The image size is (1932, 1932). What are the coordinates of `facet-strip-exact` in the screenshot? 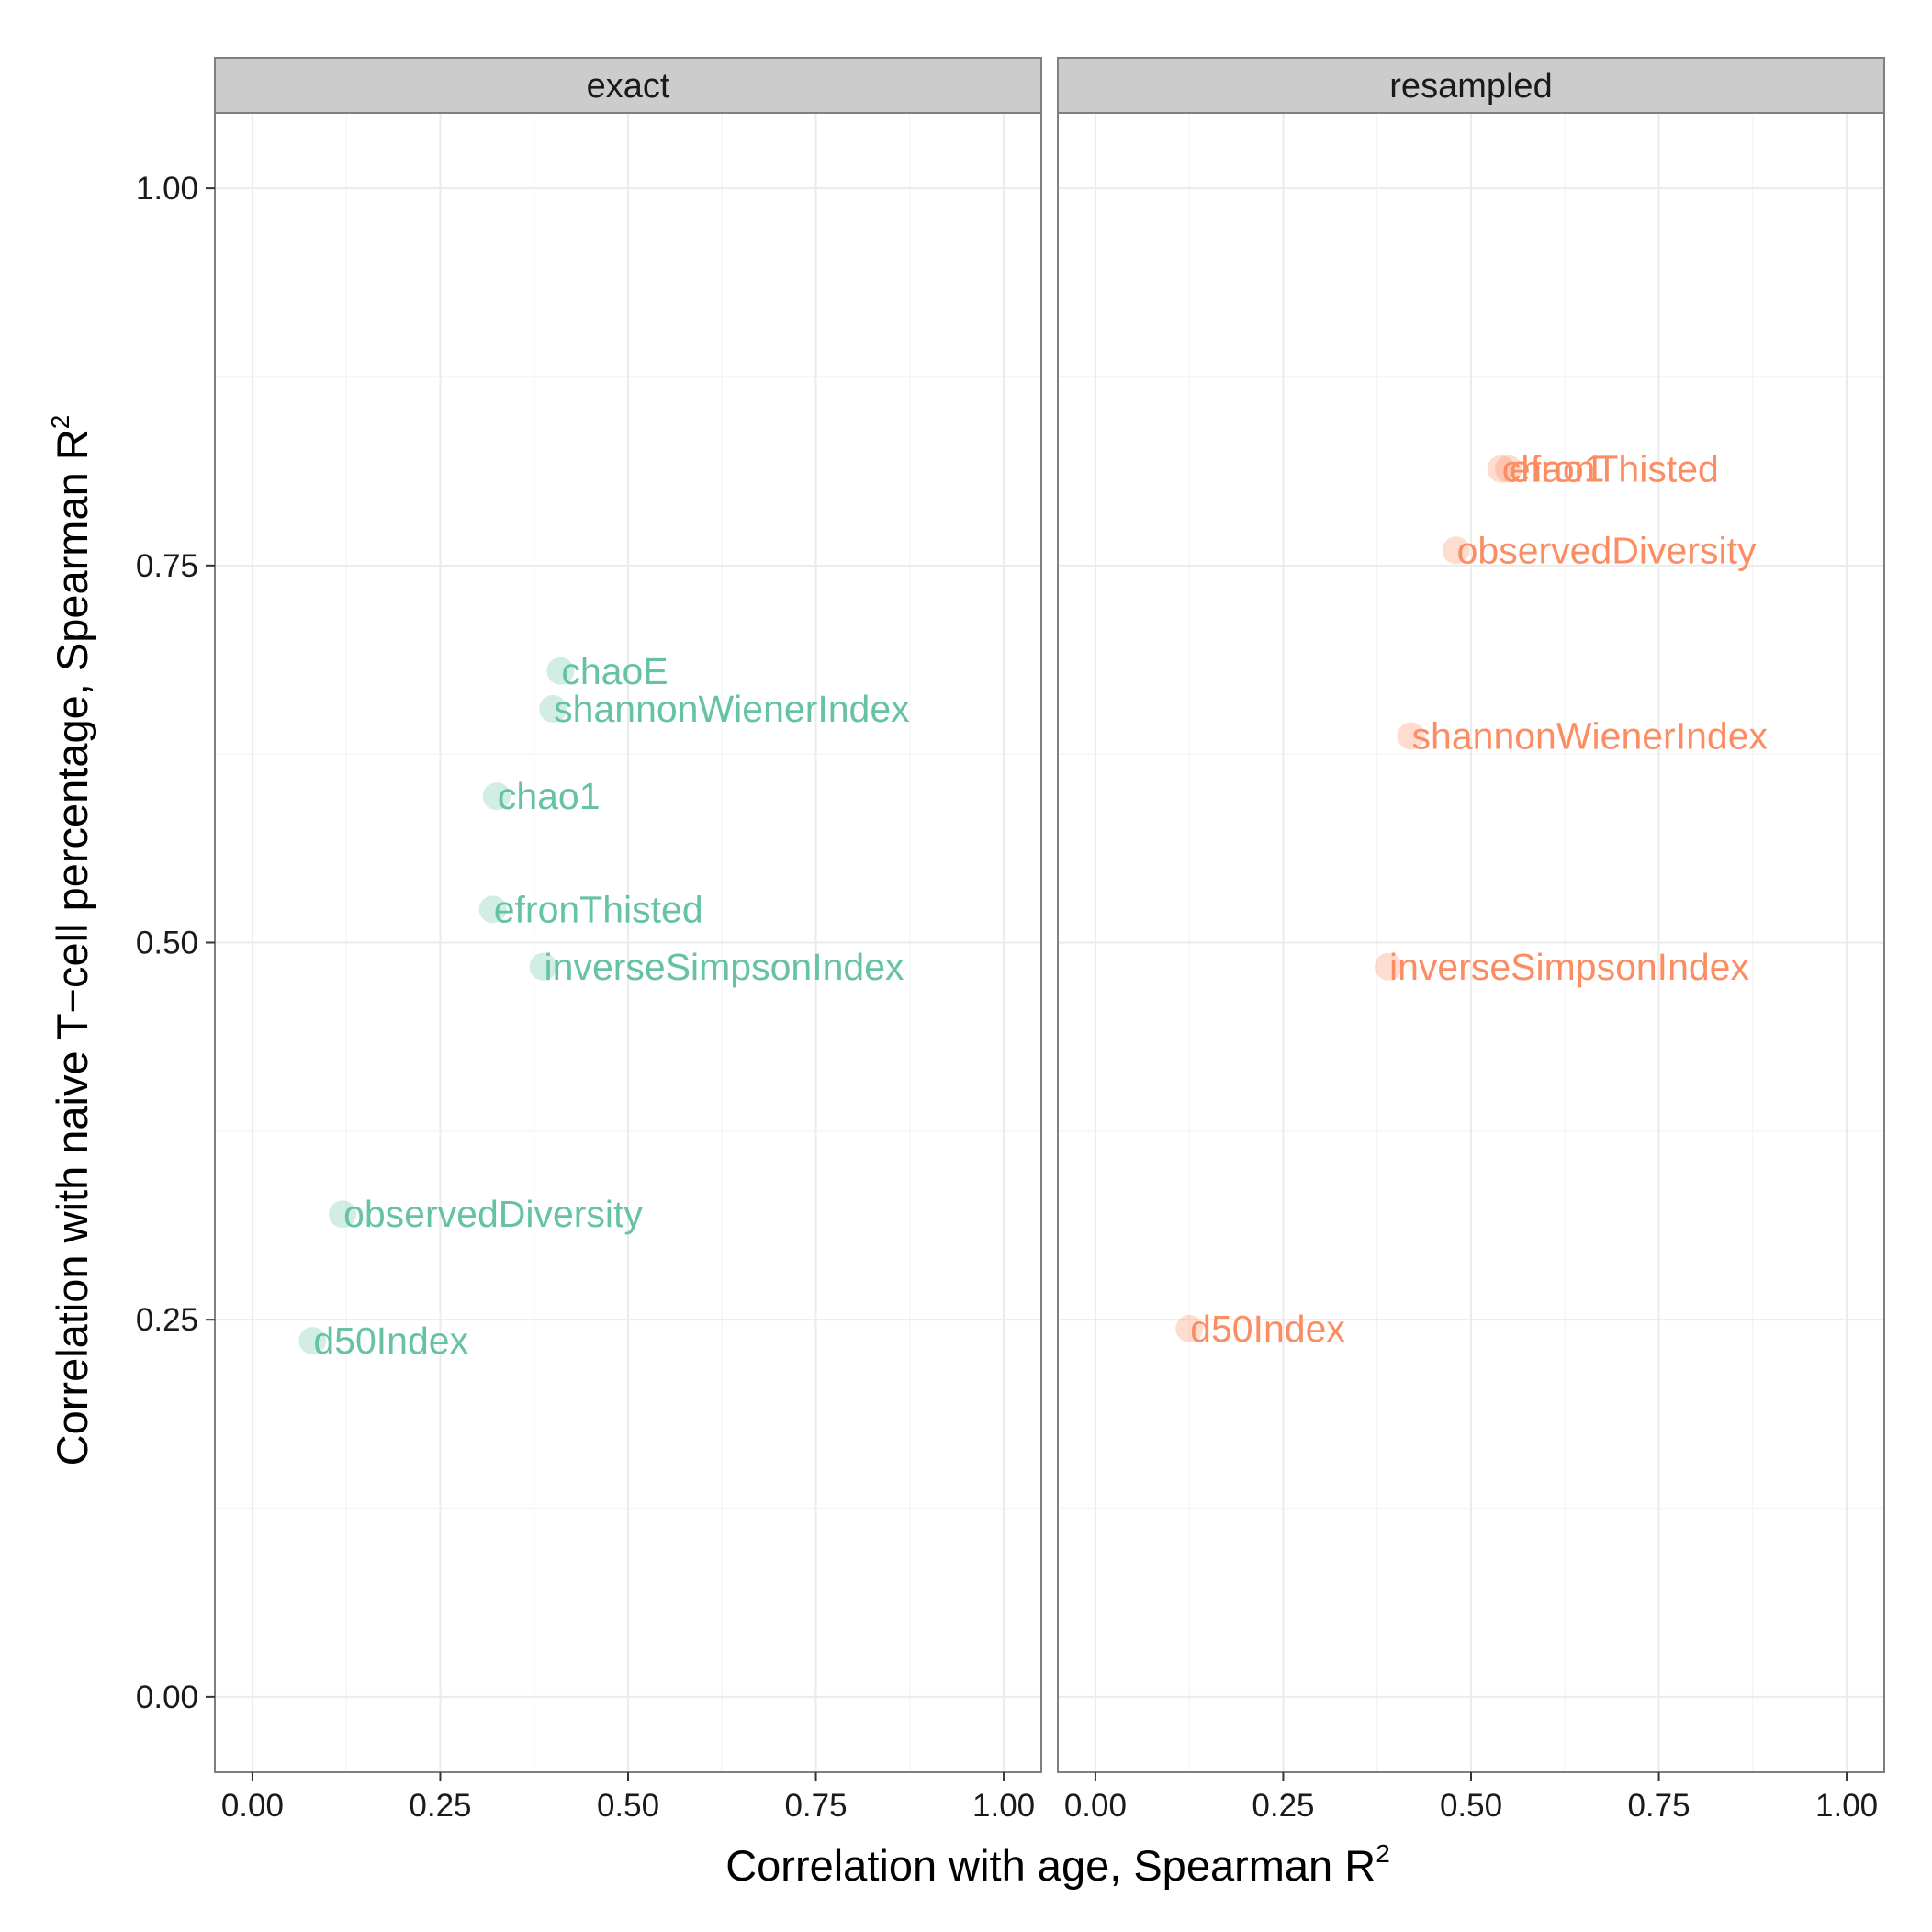 It's located at (628, 85).